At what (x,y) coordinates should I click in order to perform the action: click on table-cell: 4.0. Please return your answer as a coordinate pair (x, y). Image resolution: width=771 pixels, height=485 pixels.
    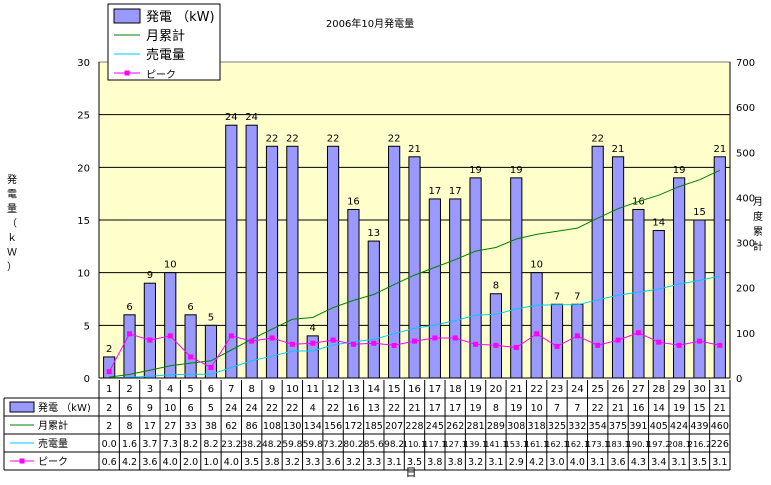
    Looking at the image, I should click on (170, 462).